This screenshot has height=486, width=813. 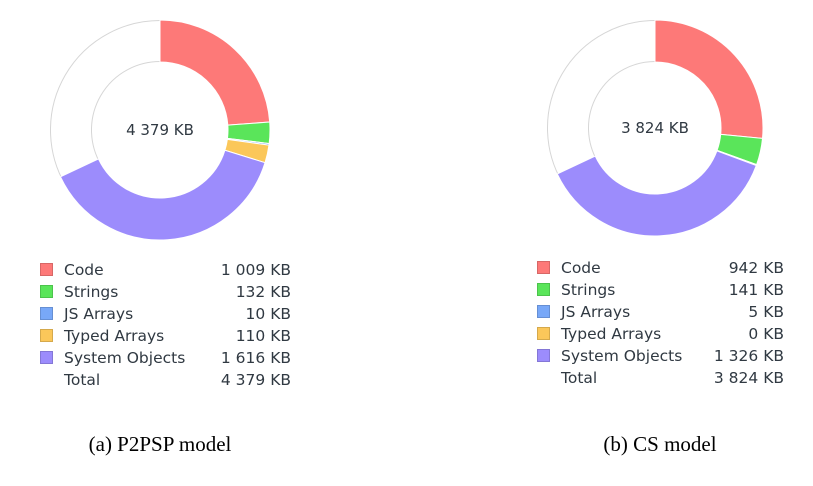 I want to click on center-total-label: 4 379 KB, so click(x=160, y=130).